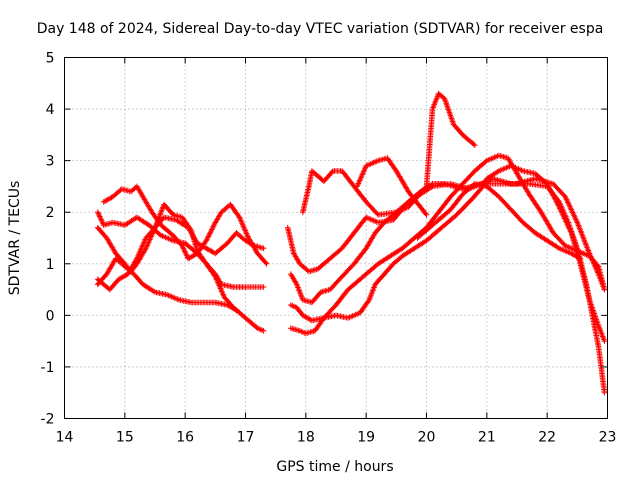  What do you see at coordinates (50, 265) in the screenshot?
I see `y-tick-label: 1` at bounding box center [50, 265].